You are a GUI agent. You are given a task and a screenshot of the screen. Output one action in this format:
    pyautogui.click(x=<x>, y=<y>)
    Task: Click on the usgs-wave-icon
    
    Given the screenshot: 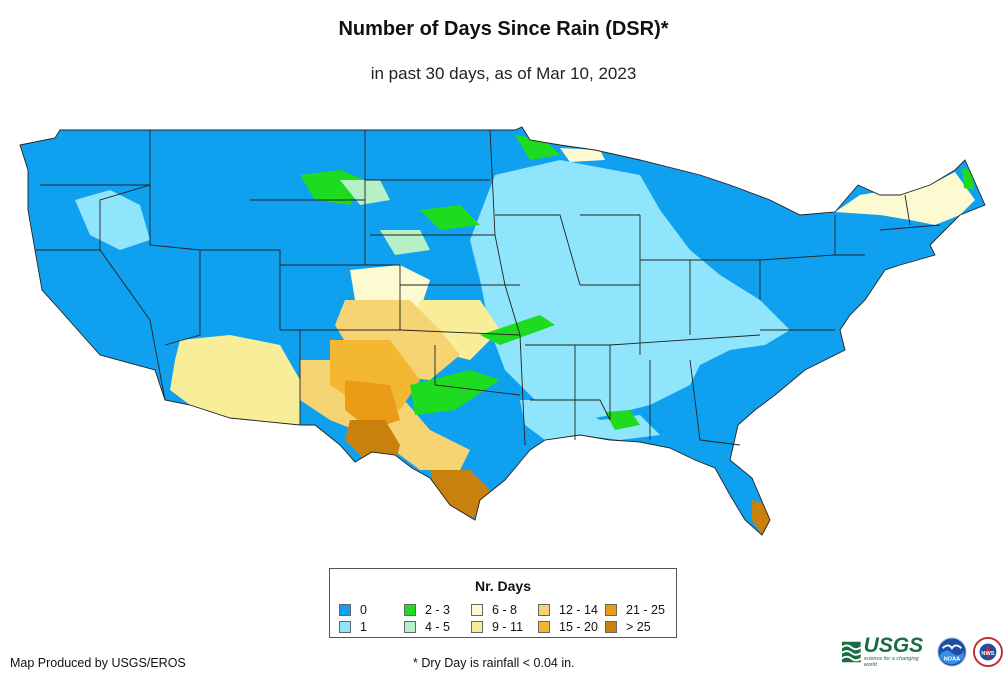 What is the action you would take?
    pyautogui.click(x=851, y=652)
    